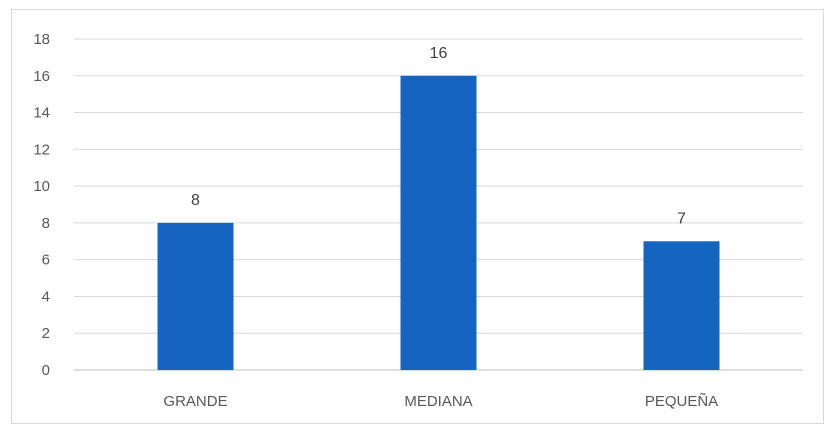 This screenshot has width=825, height=425. I want to click on y-tick-label: 16, so click(41, 76).